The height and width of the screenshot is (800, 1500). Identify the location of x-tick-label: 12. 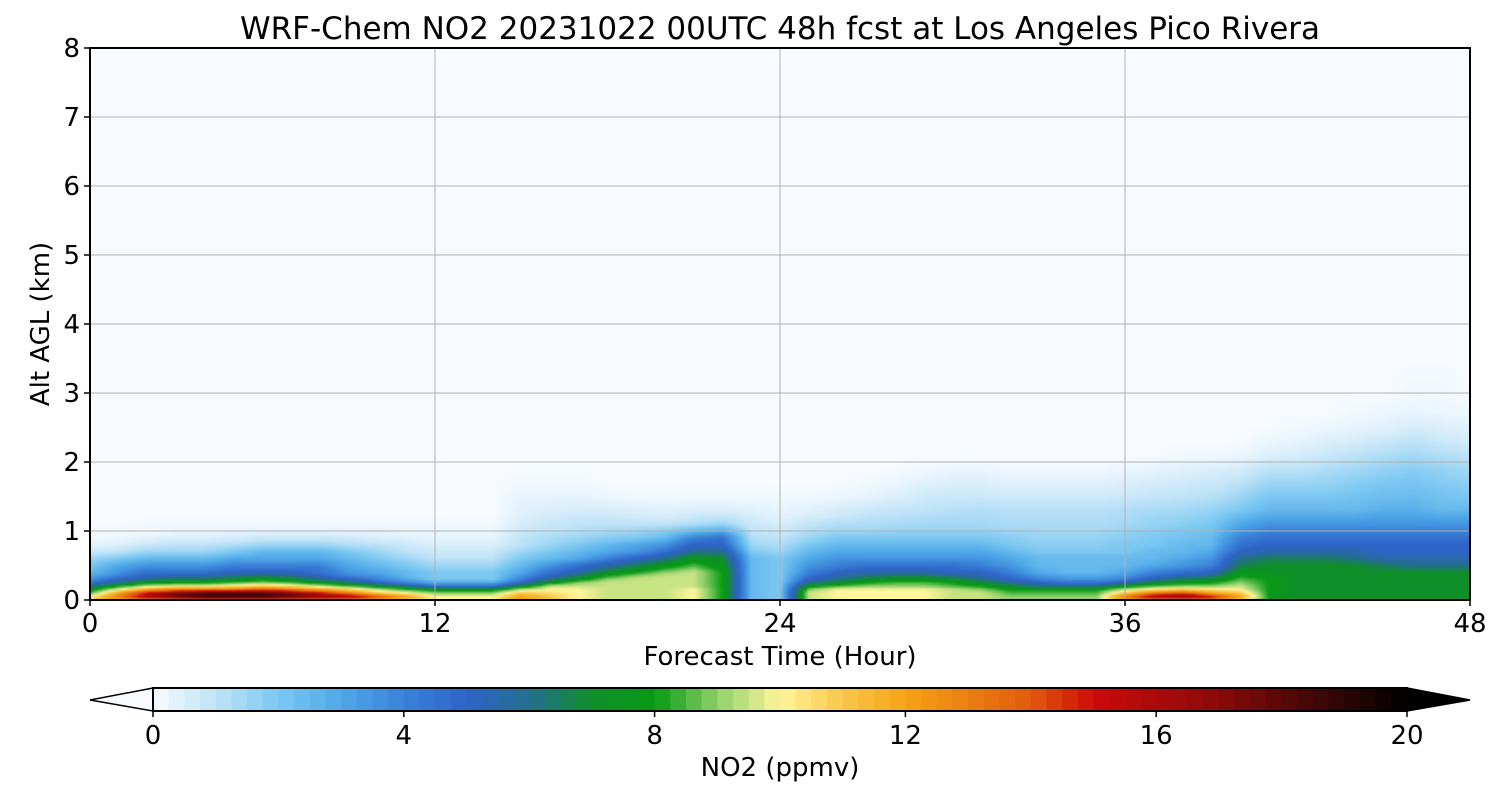
(434, 624).